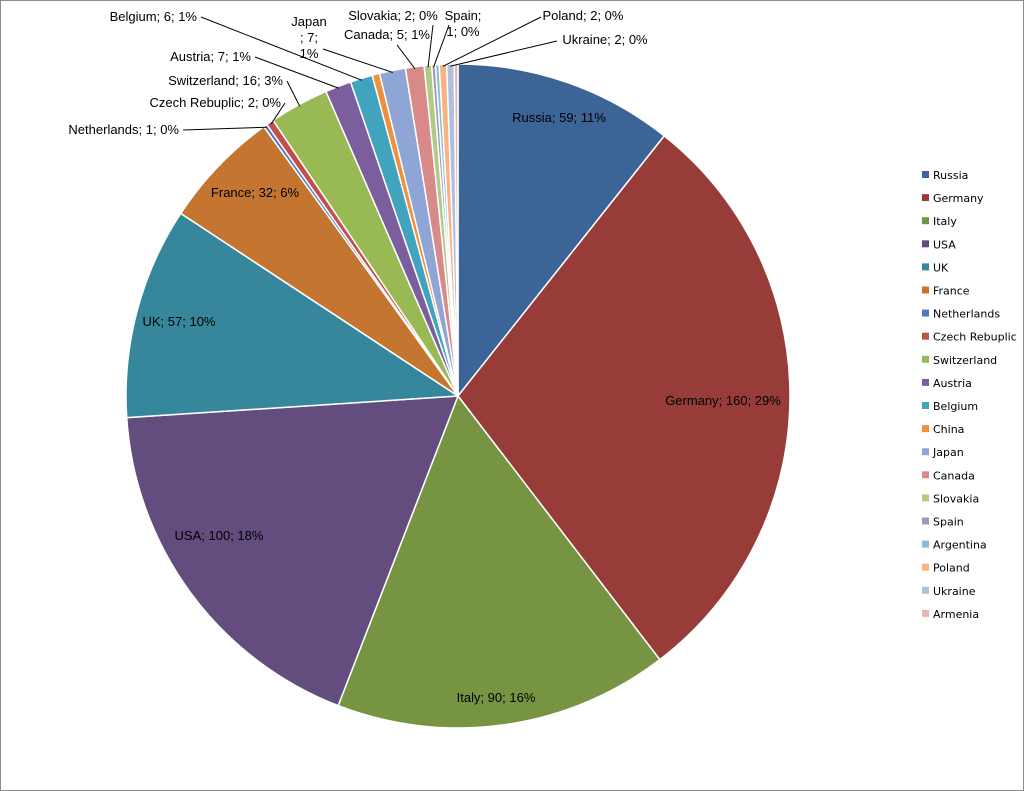 This screenshot has width=1024, height=791. What do you see at coordinates (224, 128) in the screenshot?
I see `leader-line-netherlands` at bounding box center [224, 128].